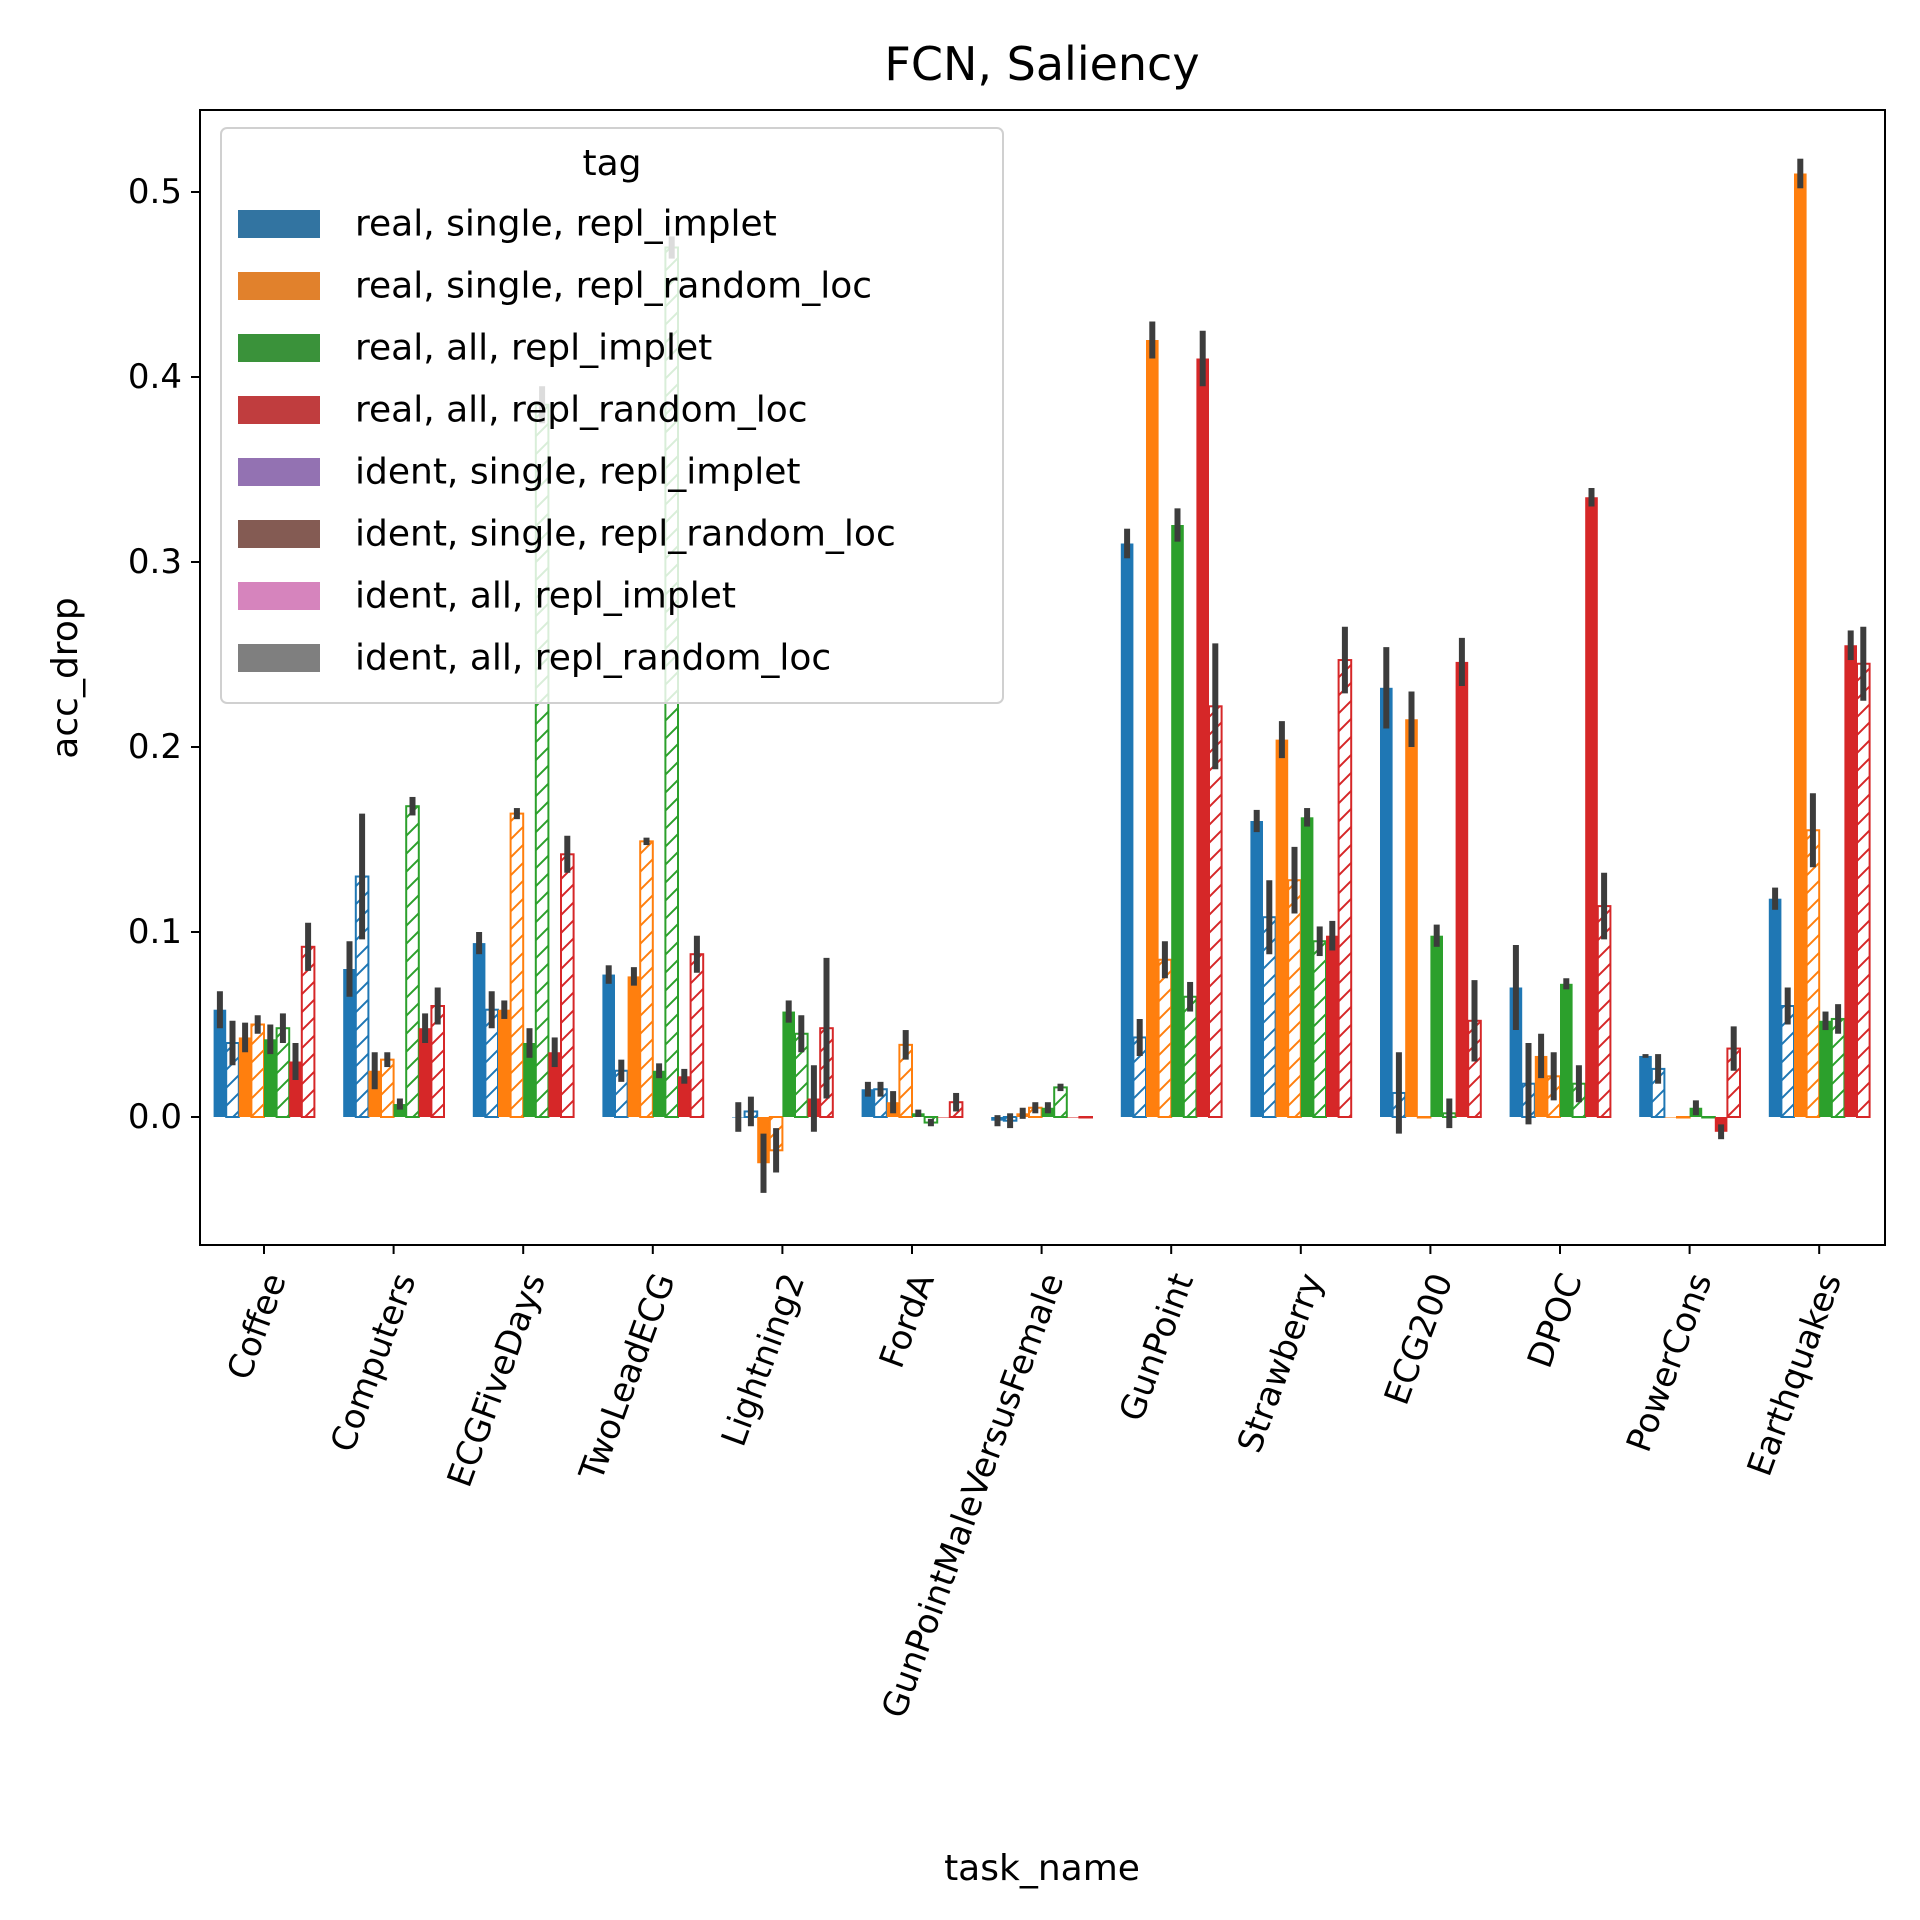  Describe the element at coordinates (613, 286) in the screenshot. I see `legend-label: real, single, repl_random_loc` at that location.